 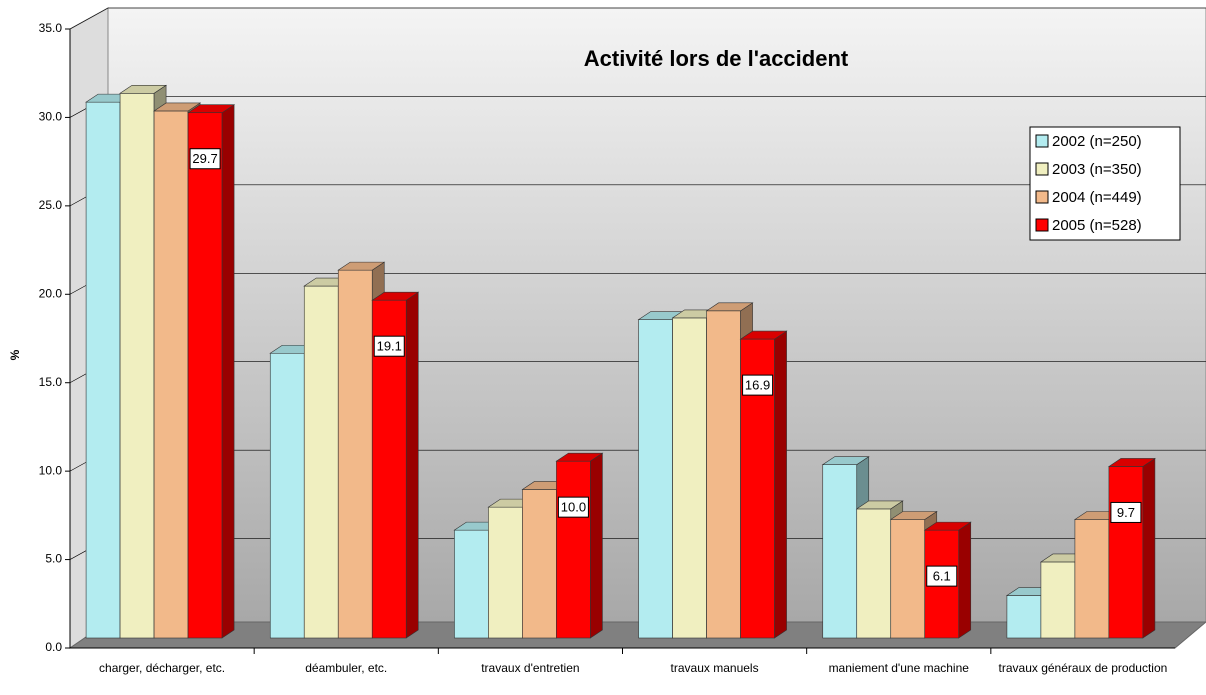 What do you see at coordinates (53, 647) in the screenshot?
I see `y-tick-label: 0.0` at bounding box center [53, 647].